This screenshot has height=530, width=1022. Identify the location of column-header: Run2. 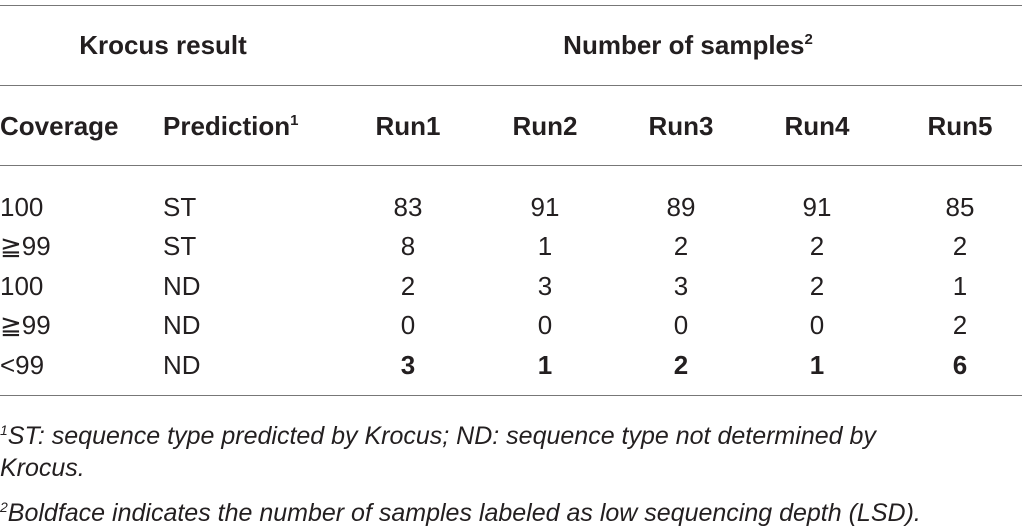
(545, 126).